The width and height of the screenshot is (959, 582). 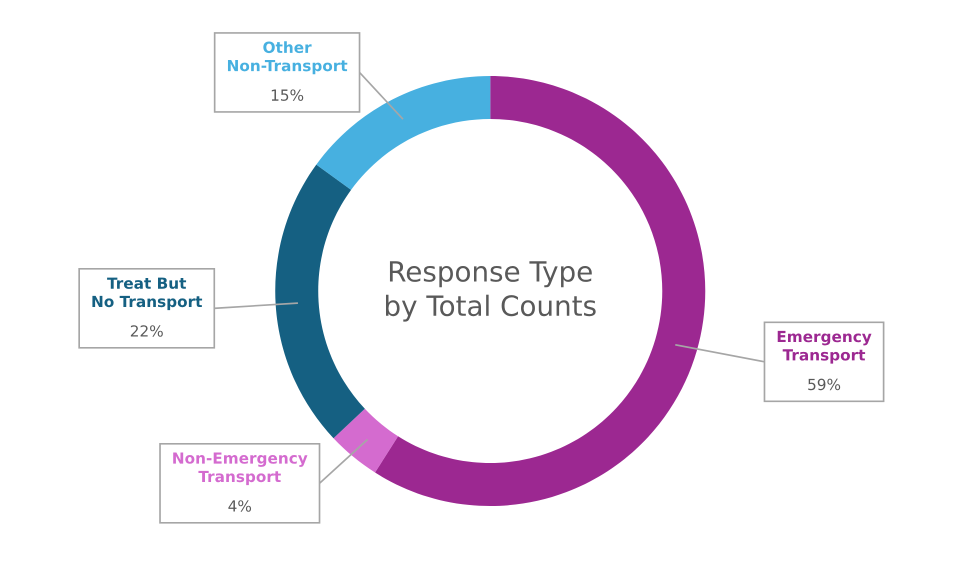 What do you see at coordinates (491, 291) in the screenshot?
I see `text: Response Type by Total Counts` at bounding box center [491, 291].